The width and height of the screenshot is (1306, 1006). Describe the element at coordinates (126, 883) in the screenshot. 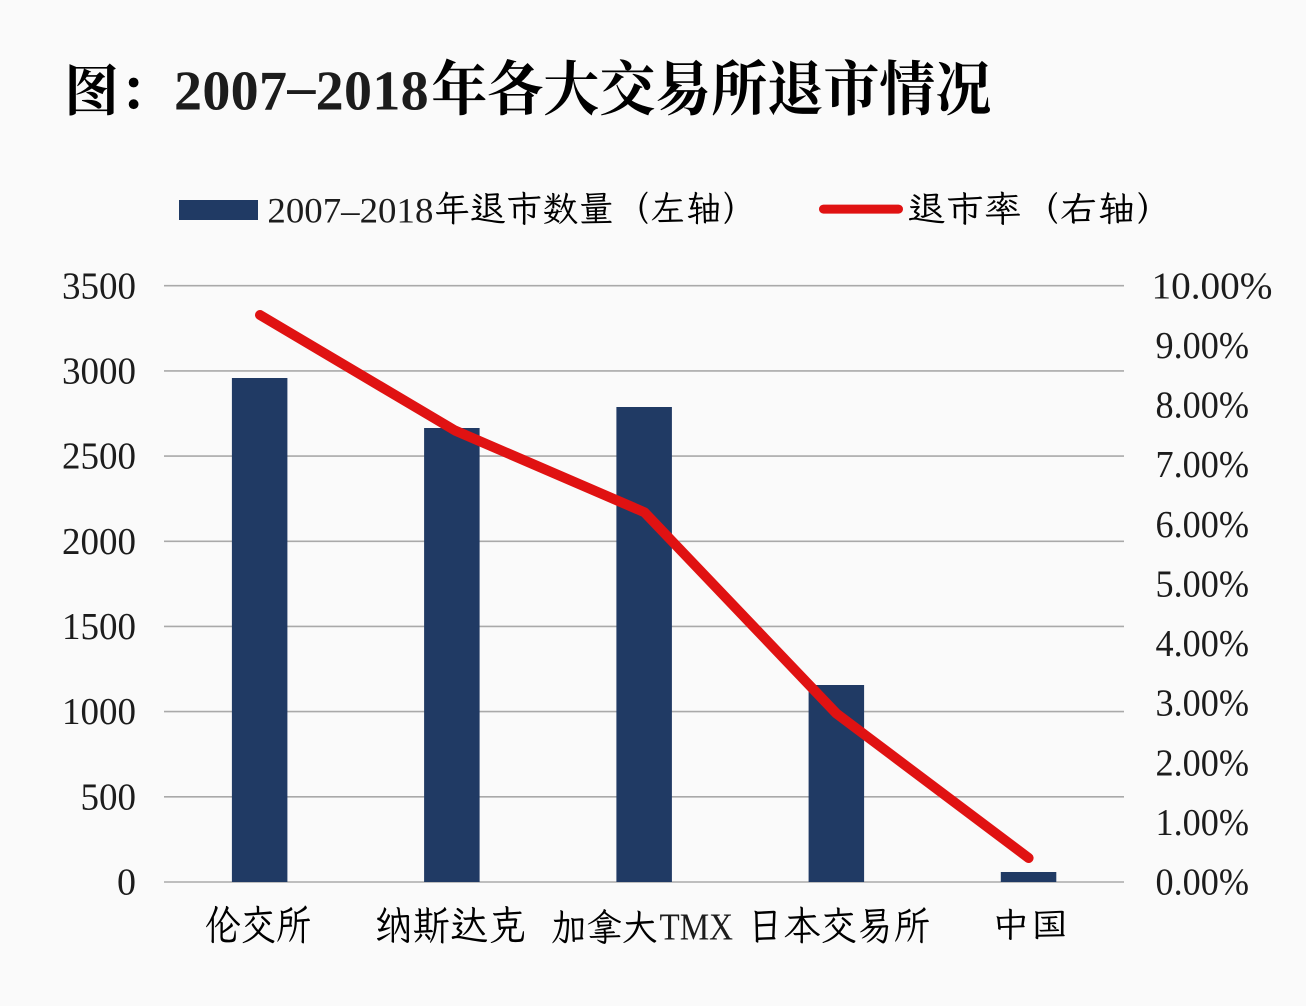

I see `svg-text: 0` at that location.